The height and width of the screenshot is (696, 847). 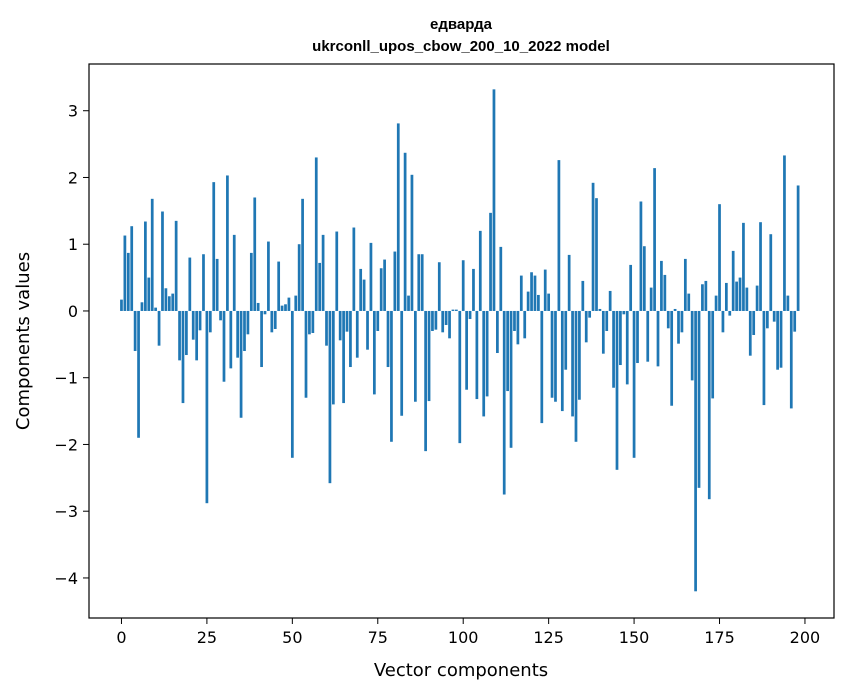 I want to click on y-tick-label: 3, so click(x=73, y=111).